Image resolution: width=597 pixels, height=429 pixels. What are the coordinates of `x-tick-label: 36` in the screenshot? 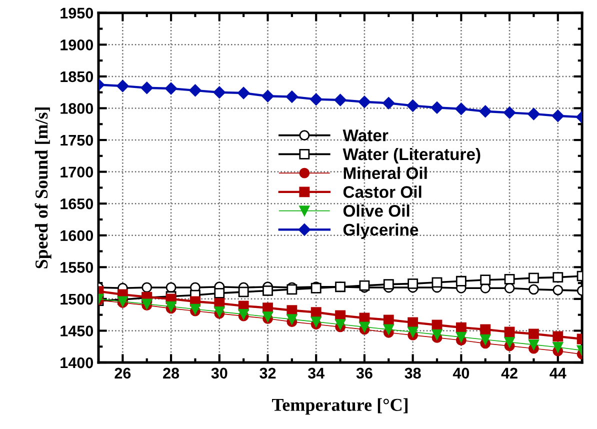 It's located at (364, 373).